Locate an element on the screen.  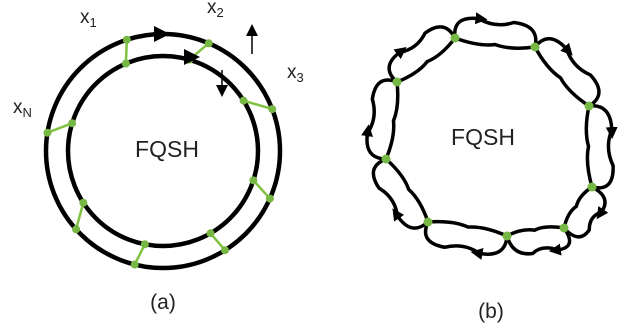
center-label-a: FQSH is located at coordinates (167, 149).